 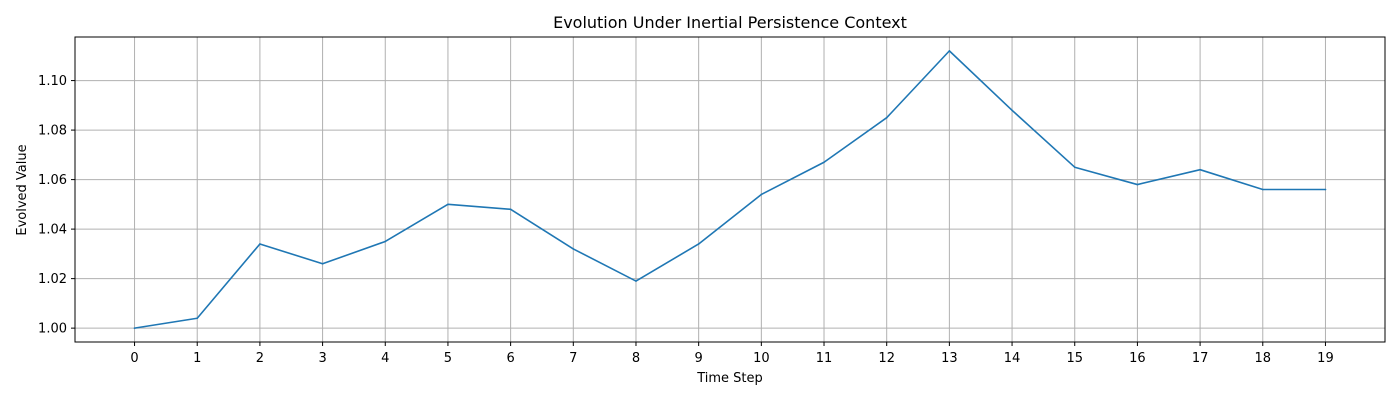 What do you see at coordinates (448, 358) in the screenshot?
I see `x-tick-label: 5` at bounding box center [448, 358].